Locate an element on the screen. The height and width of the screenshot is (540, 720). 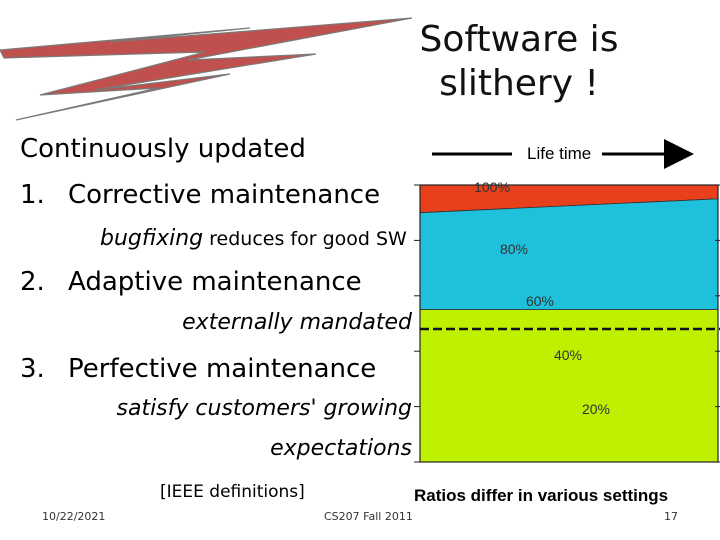
item-1-label: Corrective maintenance is located at coordinates (224, 195).